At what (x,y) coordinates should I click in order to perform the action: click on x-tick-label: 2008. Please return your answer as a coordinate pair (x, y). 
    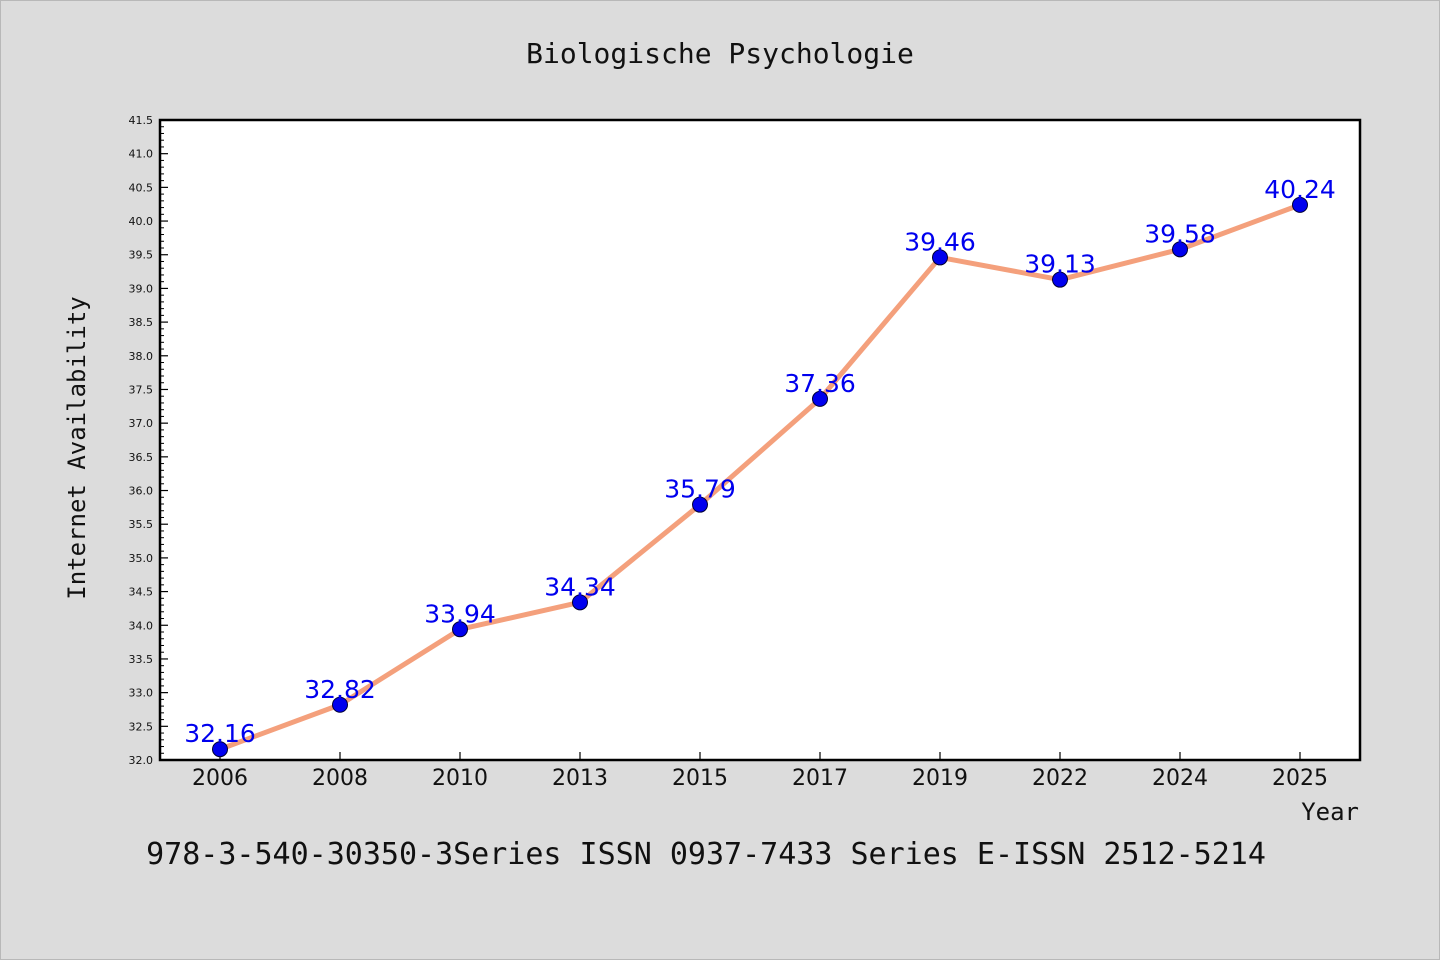
    Looking at the image, I should click on (340, 778).